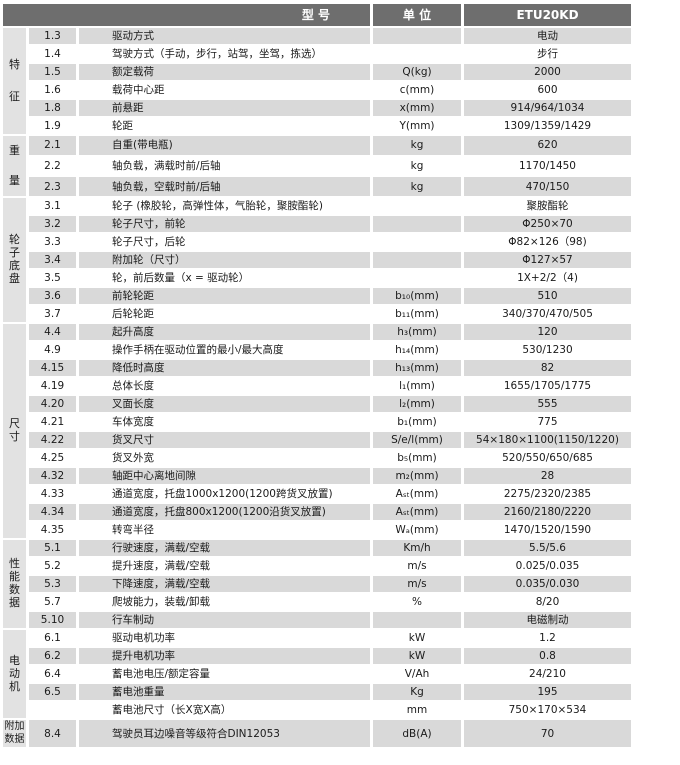  What do you see at coordinates (224, 260) in the screenshot?
I see `row-description: 附加轮（尺寸）` at bounding box center [224, 260].